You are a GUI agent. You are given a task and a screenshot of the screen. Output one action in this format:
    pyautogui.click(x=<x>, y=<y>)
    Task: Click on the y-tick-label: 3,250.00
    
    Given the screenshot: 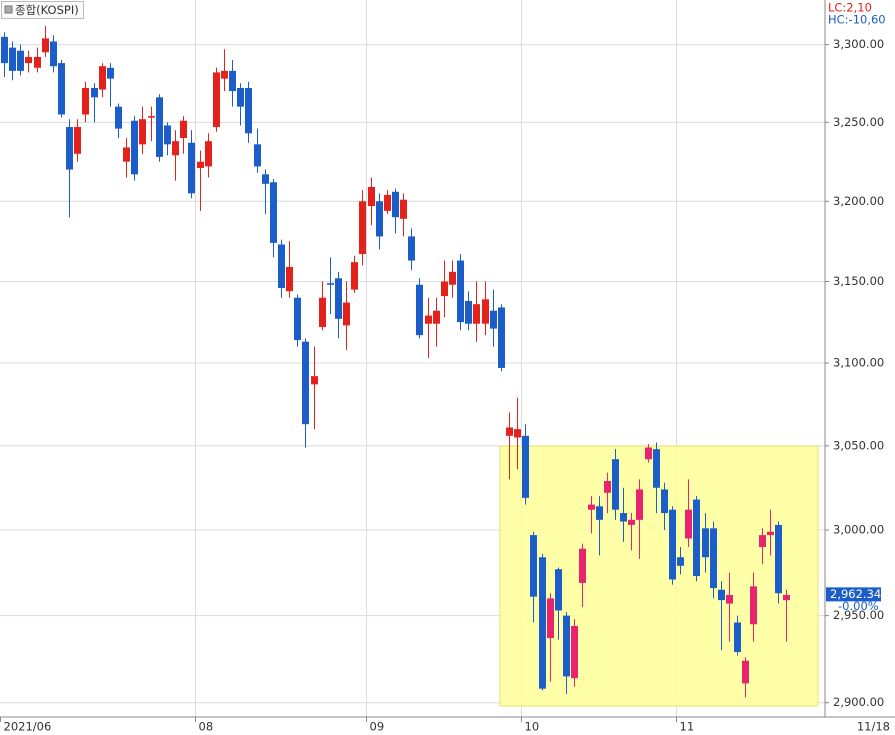 What is the action you would take?
    pyautogui.click(x=858, y=122)
    